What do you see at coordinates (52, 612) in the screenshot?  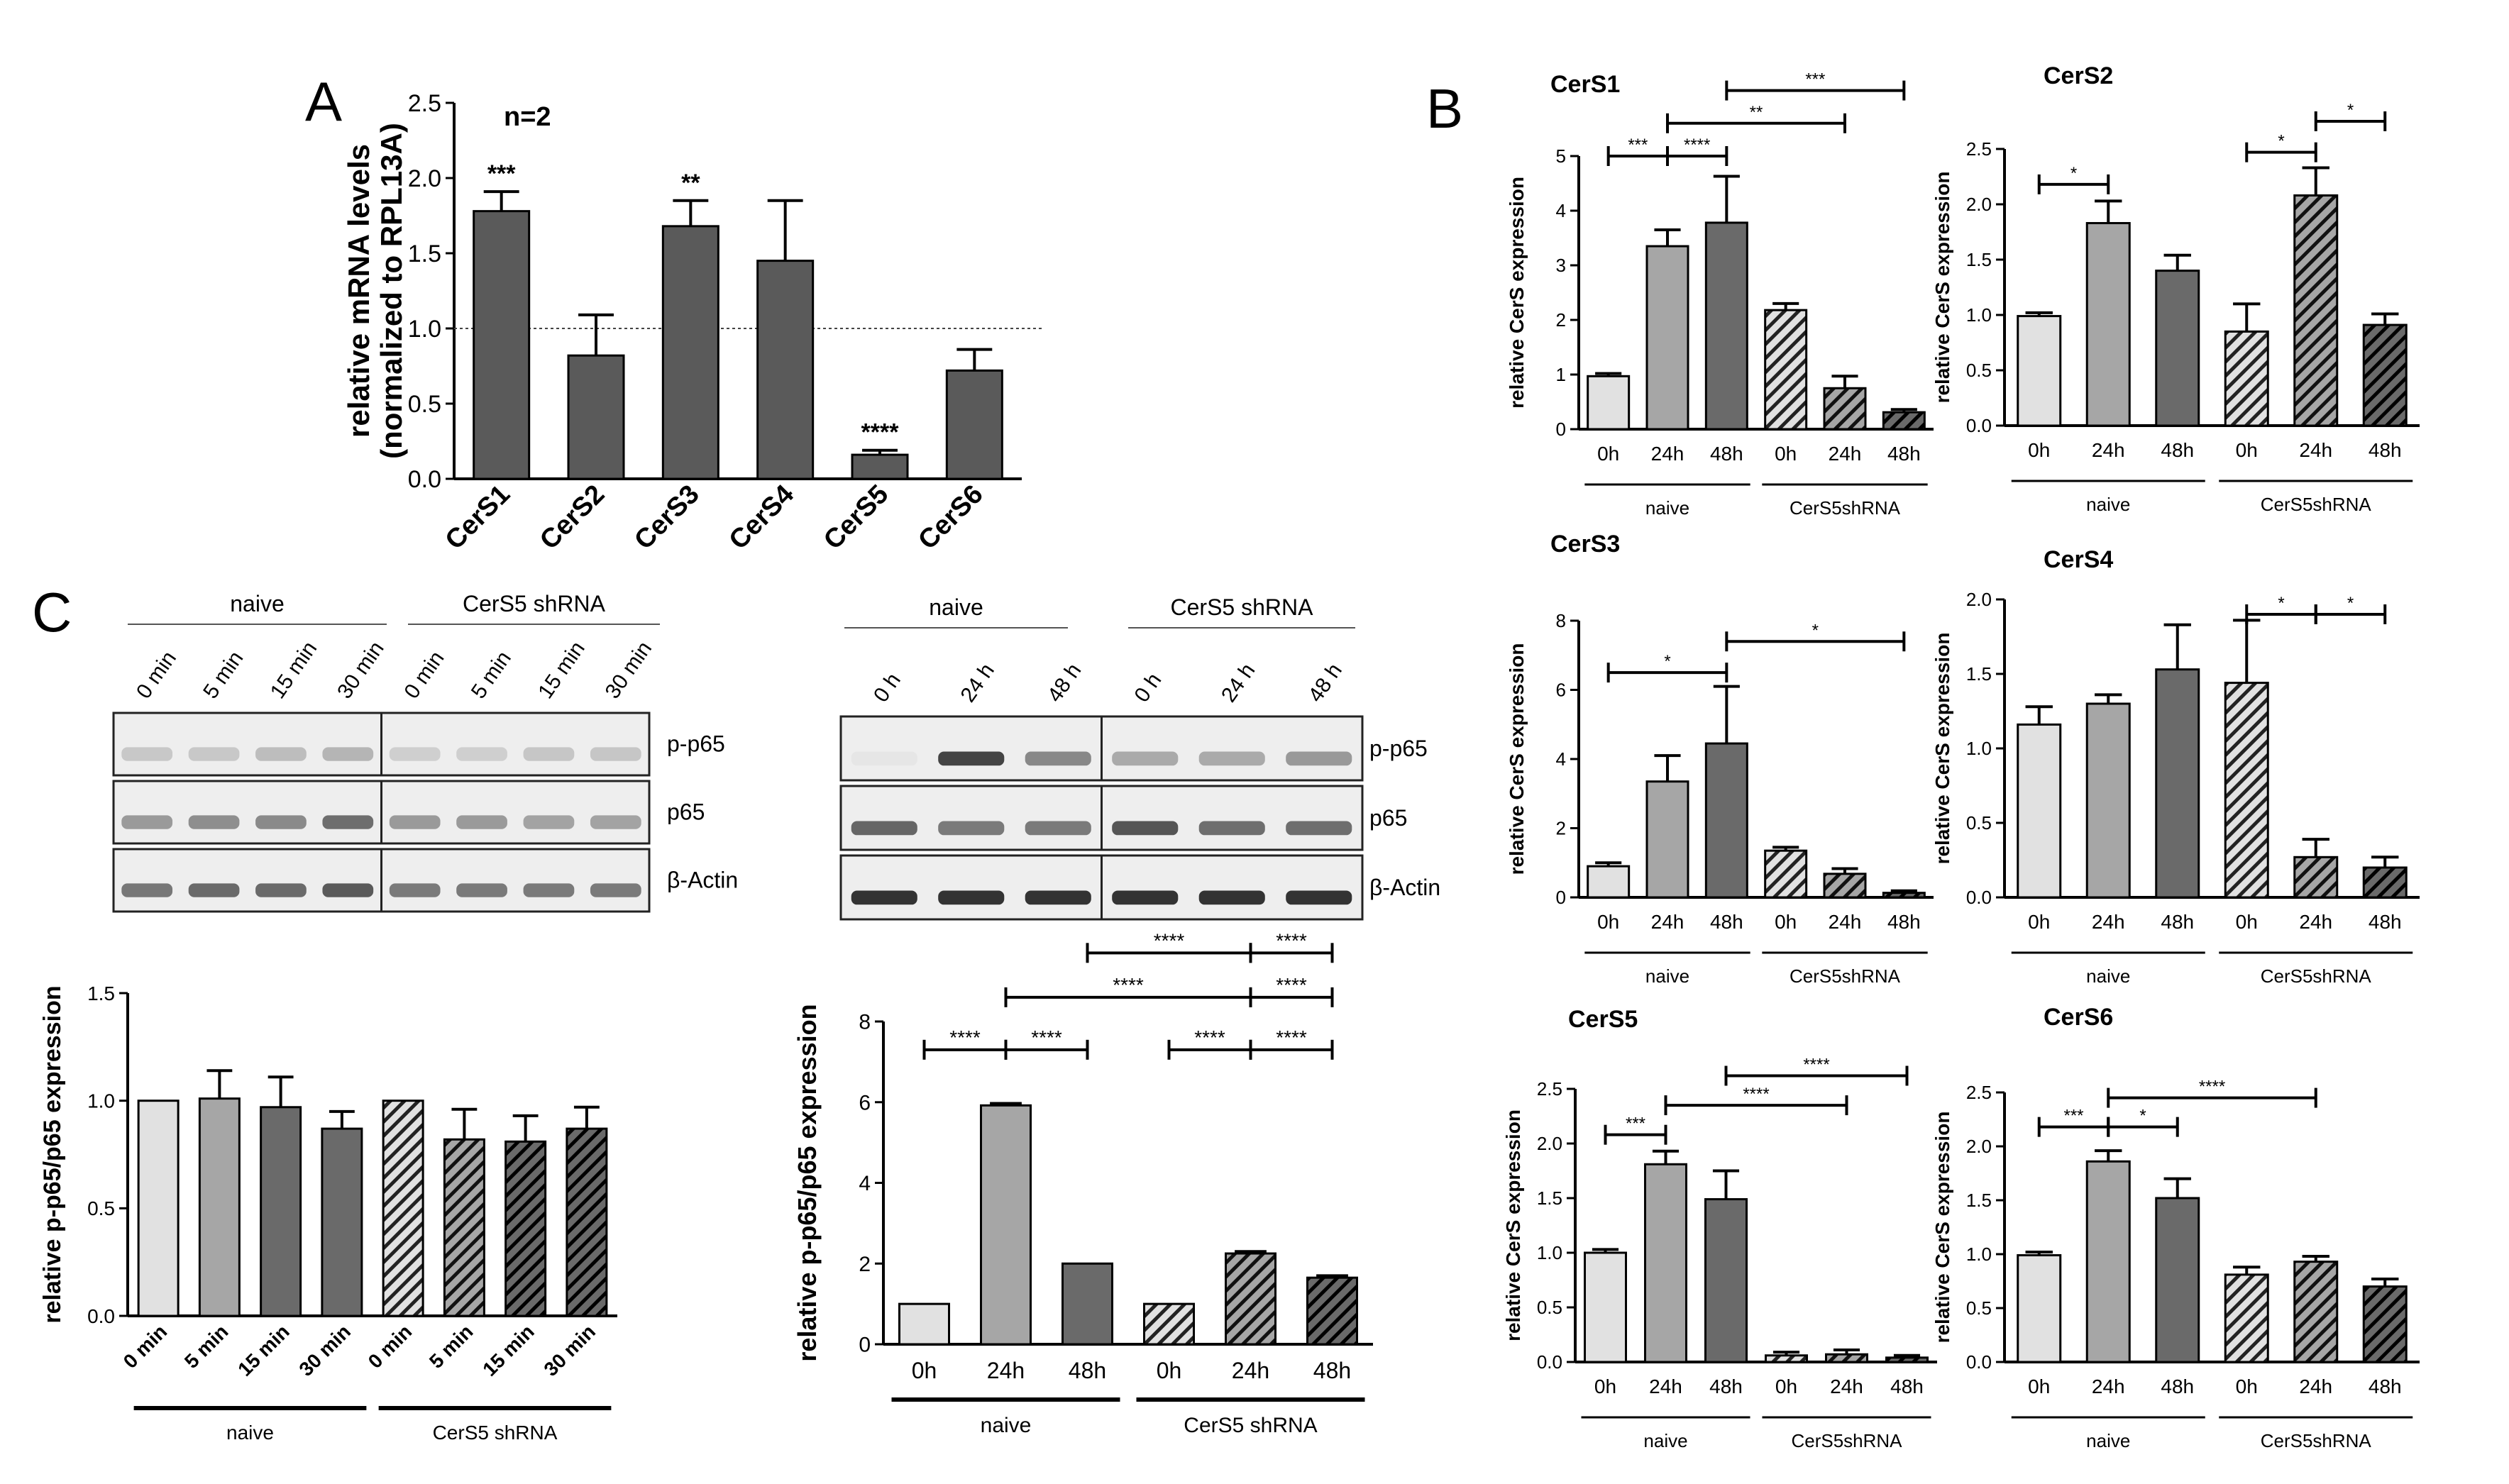 I see `panel-letter-c: C` at bounding box center [52, 612].